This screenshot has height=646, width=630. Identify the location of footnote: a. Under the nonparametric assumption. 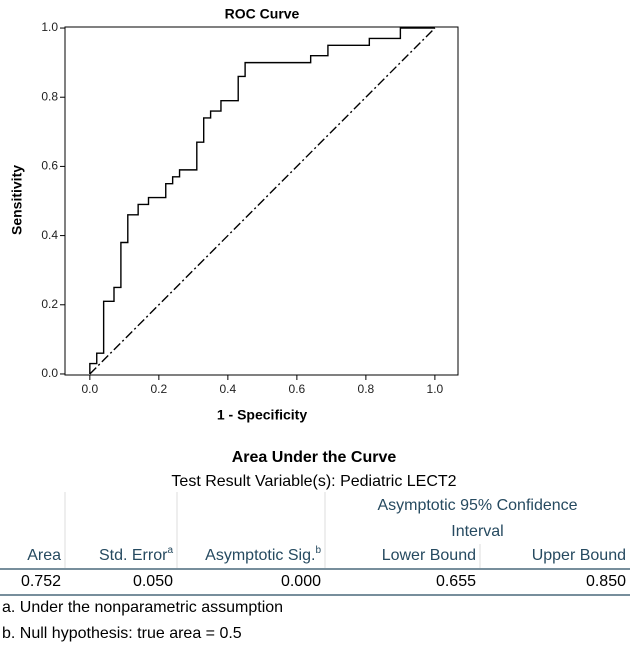
(142, 607).